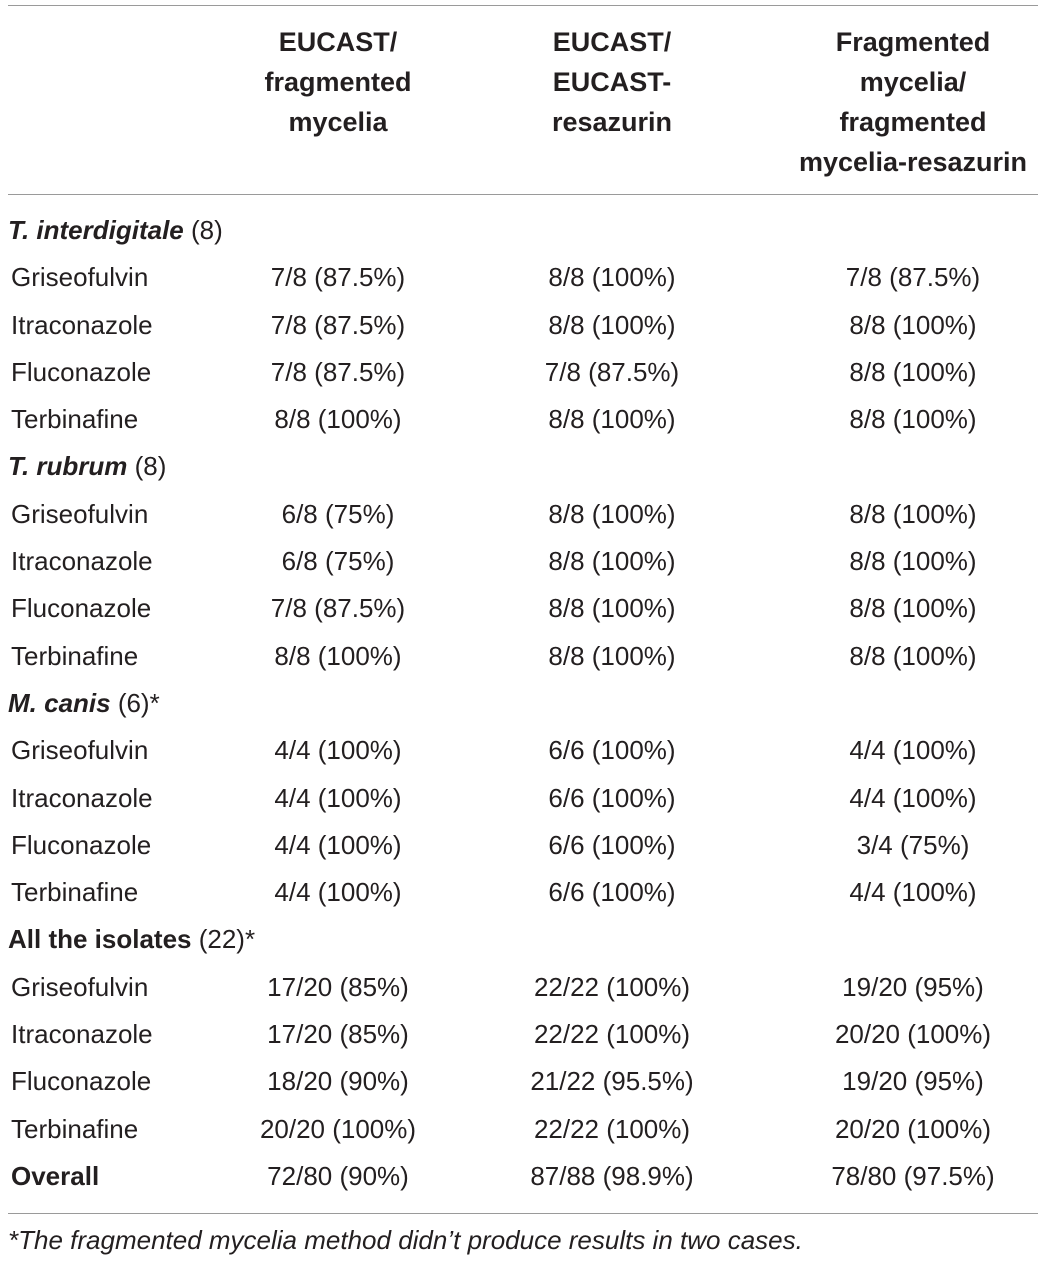  Describe the element at coordinates (68, 466) in the screenshot. I see `group-name: T. rubrum` at that location.